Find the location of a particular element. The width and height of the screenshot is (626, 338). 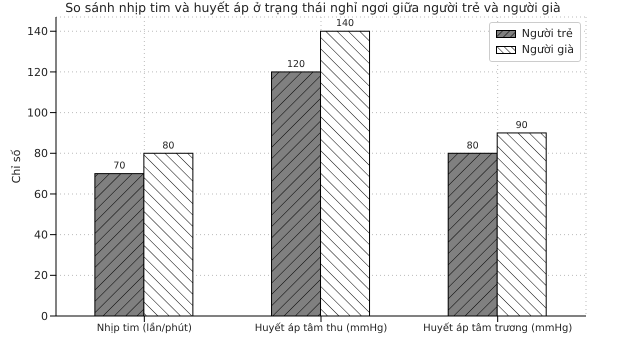

data-label: 90 is located at coordinates (522, 125).